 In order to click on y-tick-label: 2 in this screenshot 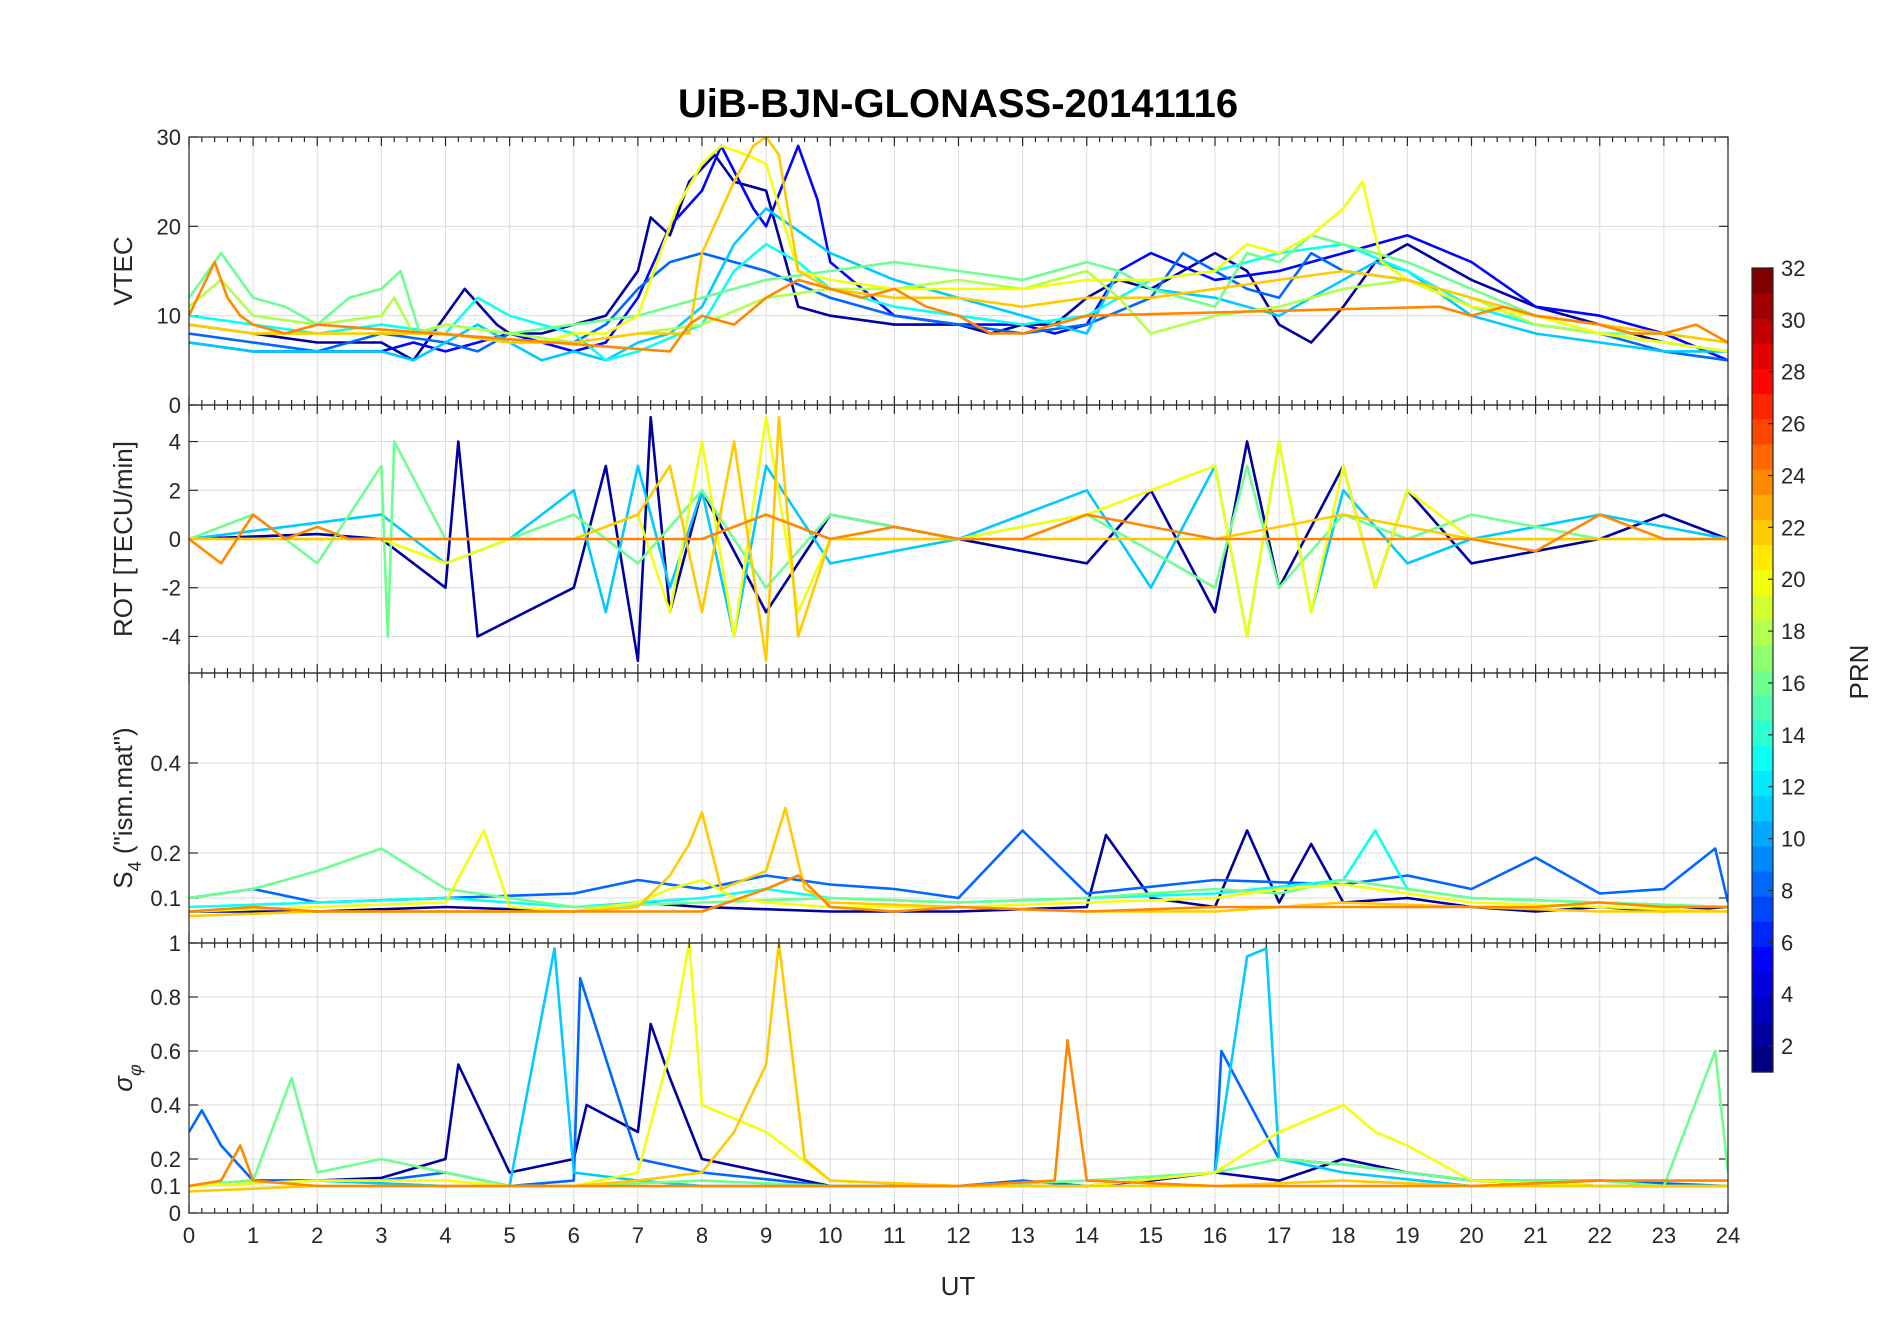, I will do `click(175, 490)`.